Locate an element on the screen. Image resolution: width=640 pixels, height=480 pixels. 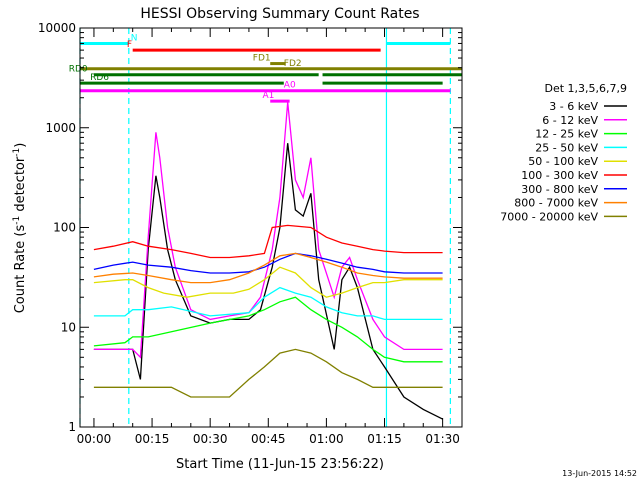
legend-entry-label: 100 - 300 keV is located at coordinates (559, 175).